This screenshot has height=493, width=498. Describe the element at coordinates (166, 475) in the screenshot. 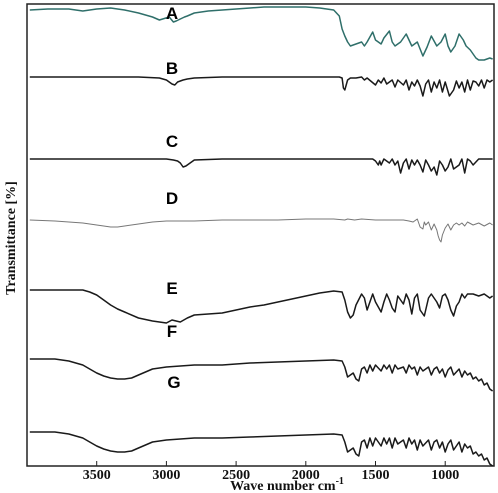

I see `x-tick-label: 3000` at that location.